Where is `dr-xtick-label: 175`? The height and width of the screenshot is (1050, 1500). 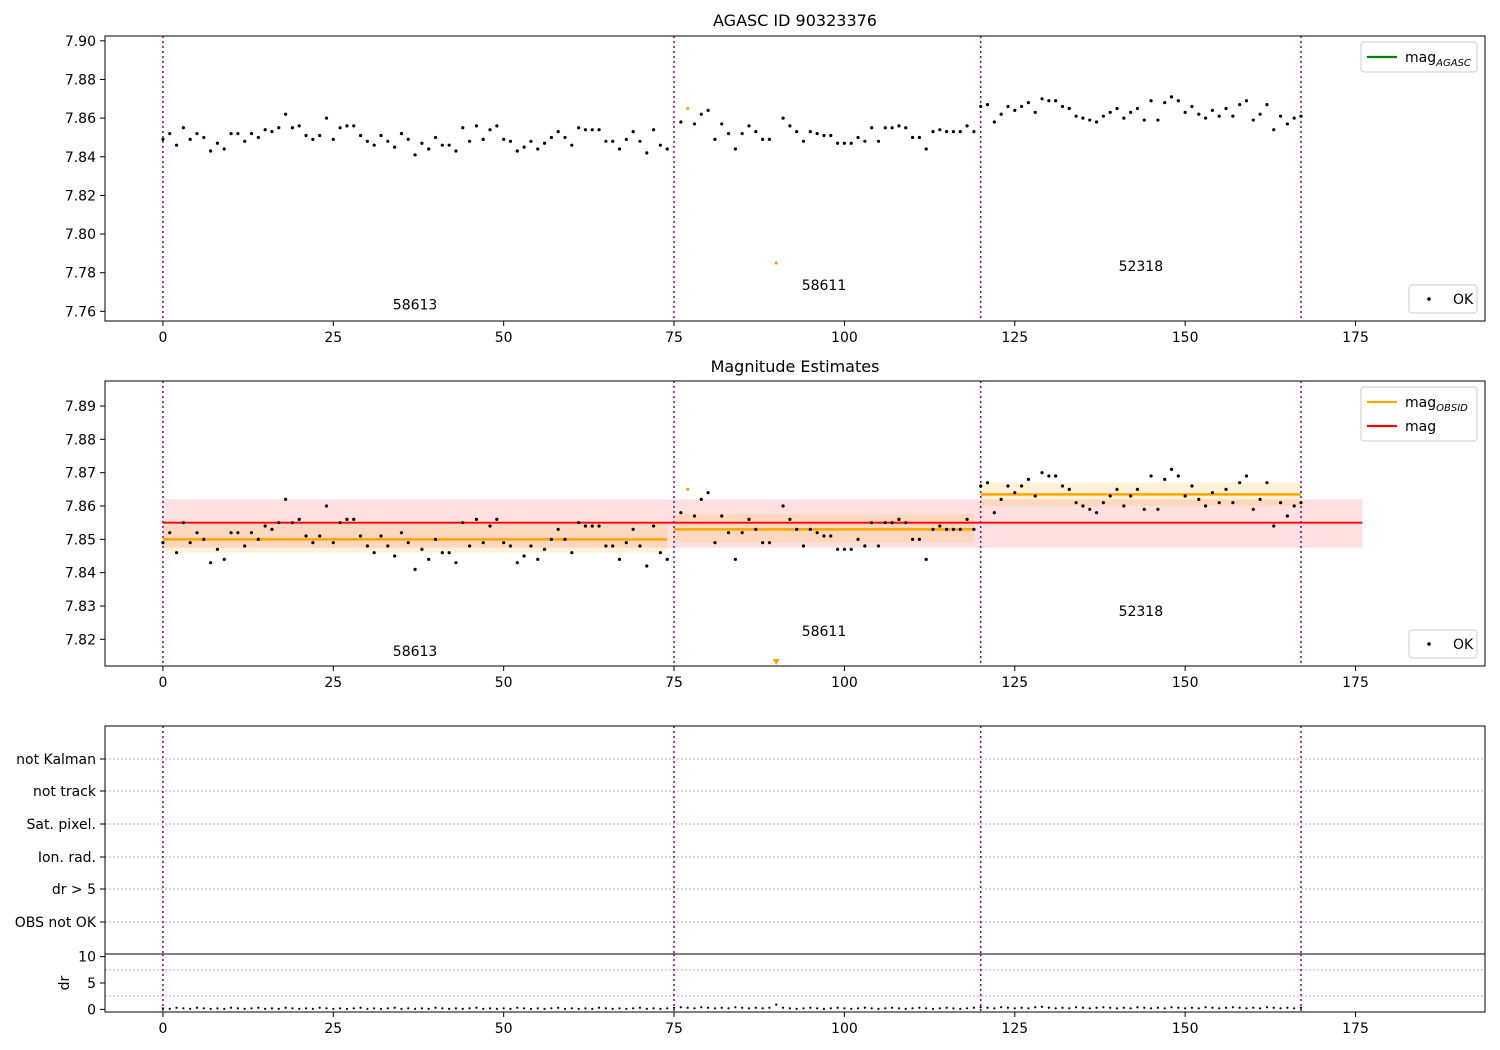
dr-xtick-label: 175 is located at coordinates (1355, 1029).